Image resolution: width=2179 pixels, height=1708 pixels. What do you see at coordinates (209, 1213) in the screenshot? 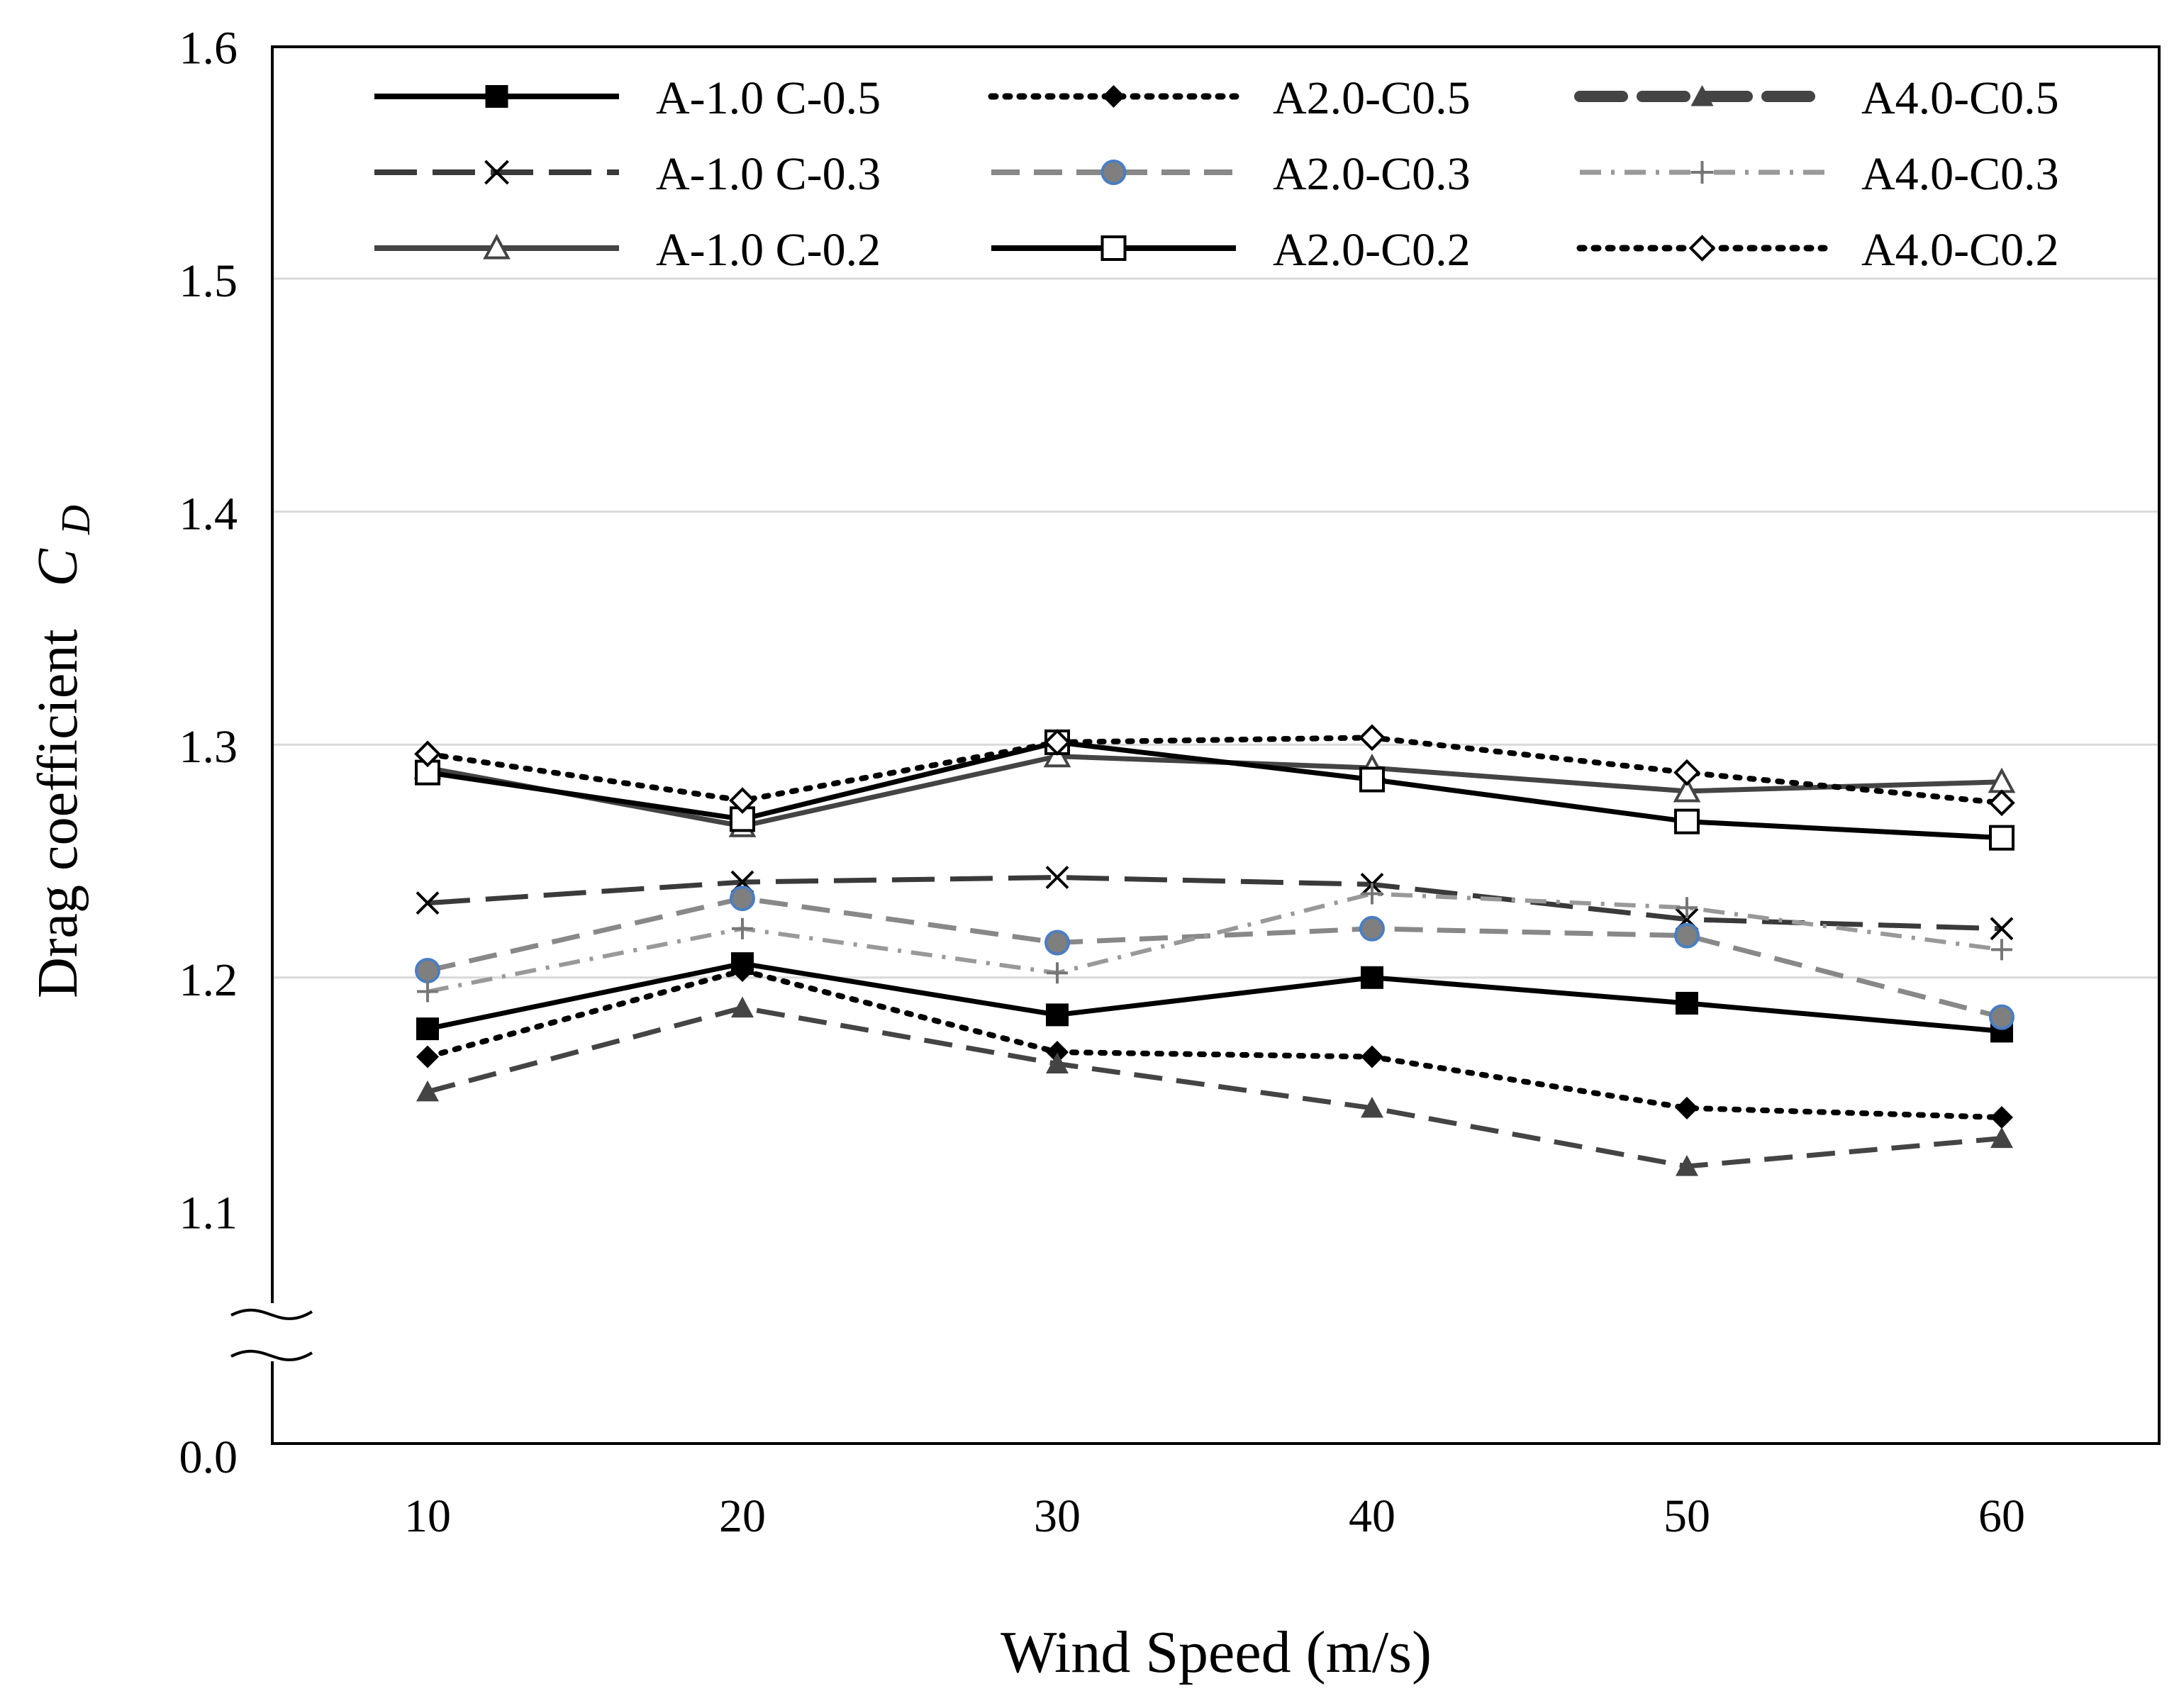
I see `y-tick-label: 1.1` at bounding box center [209, 1213].